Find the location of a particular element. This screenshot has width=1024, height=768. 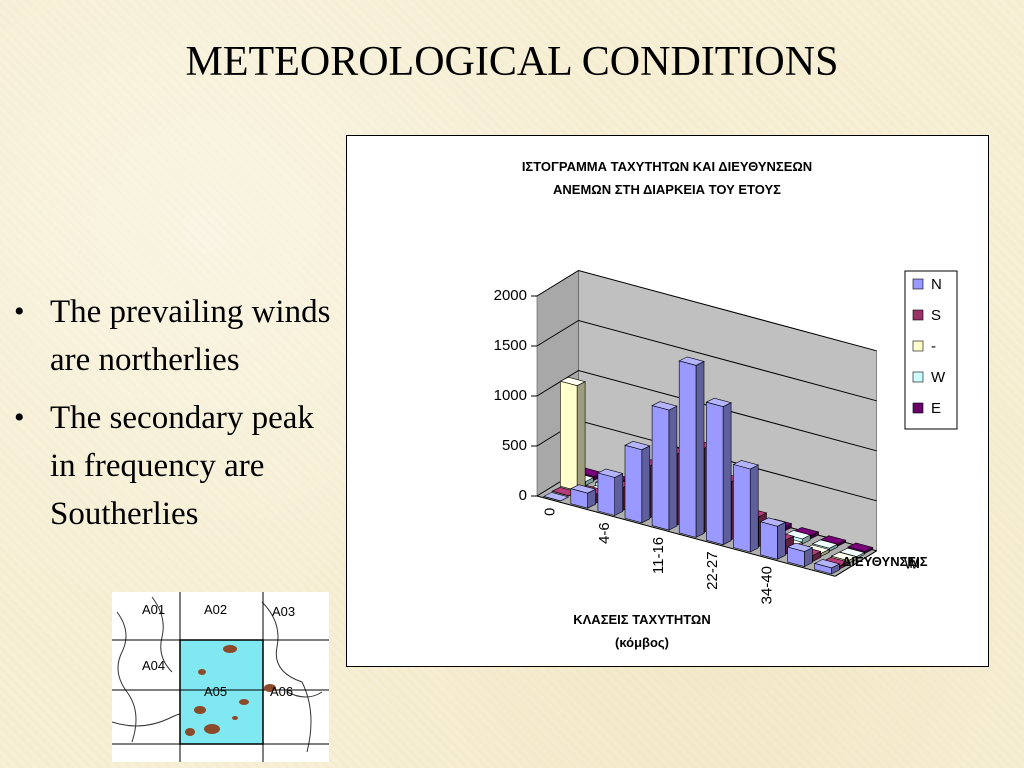

grid-map-image: A01 A02 A03 A04 A05 A06 is located at coordinates (220, 677).